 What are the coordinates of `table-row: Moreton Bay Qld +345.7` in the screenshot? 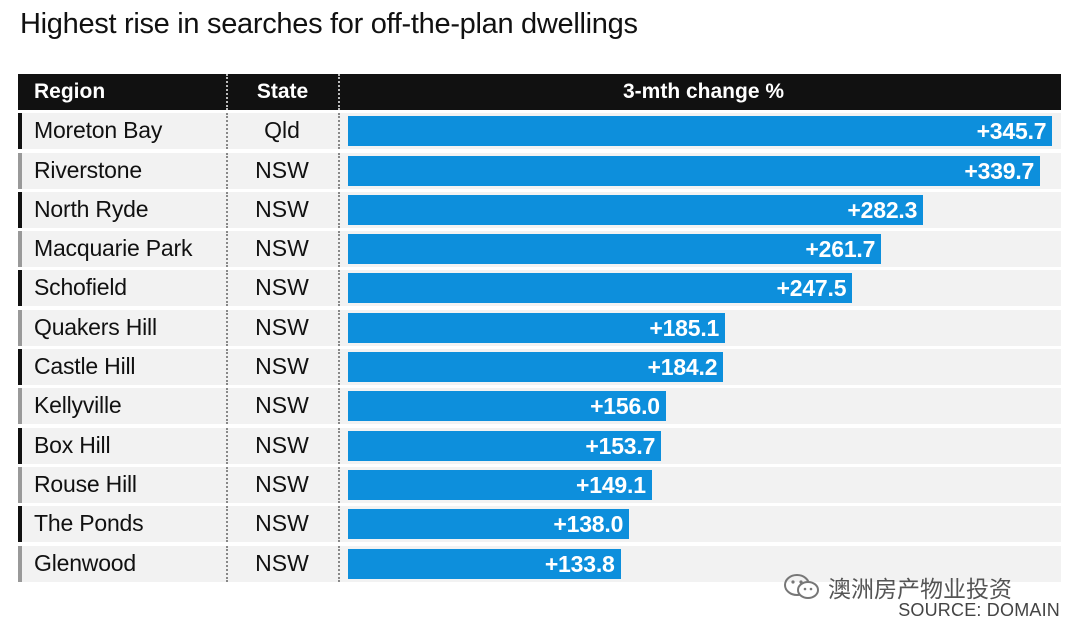 It's located at (539, 131).